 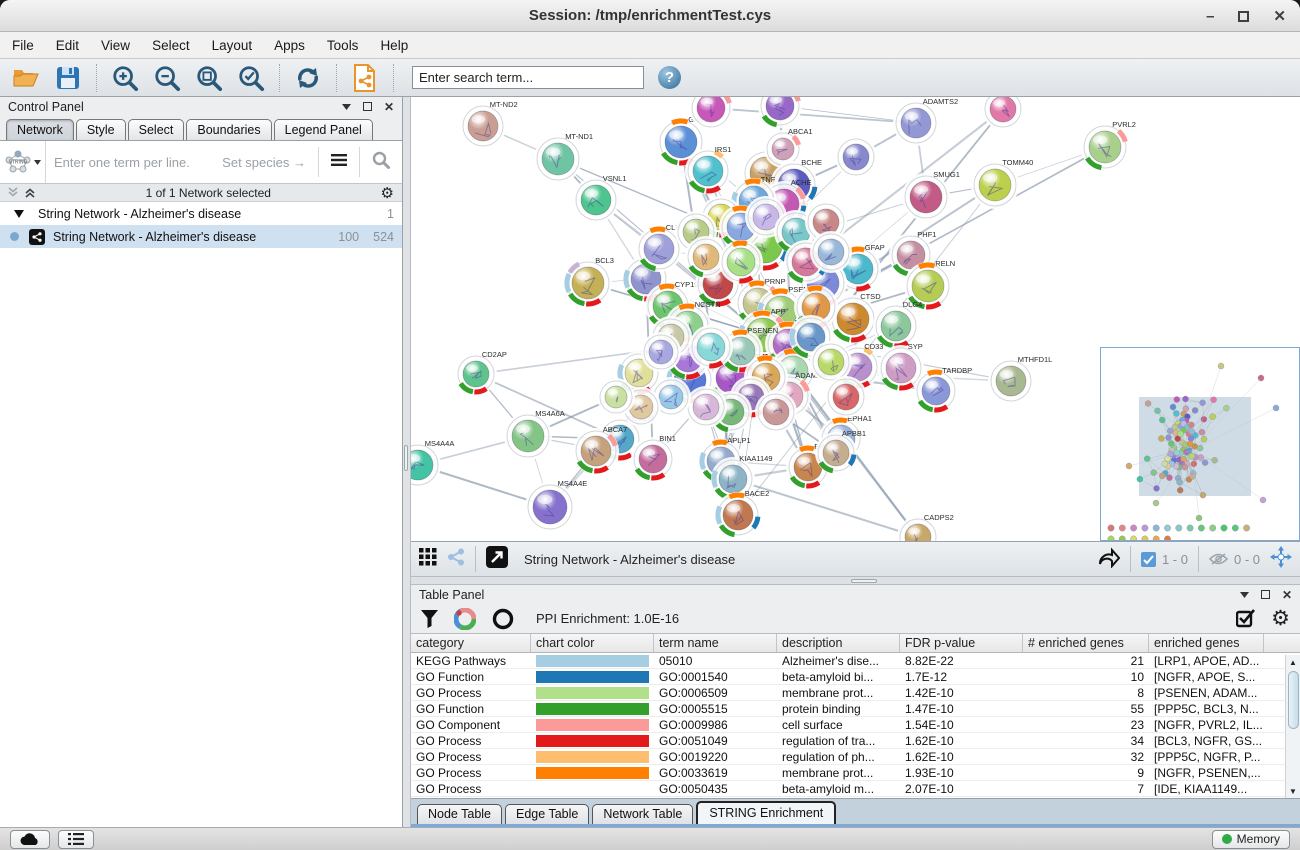 What do you see at coordinates (1200, 444) in the screenshot?
I see `birds-eye-view` at bounding box center [1200, 444].